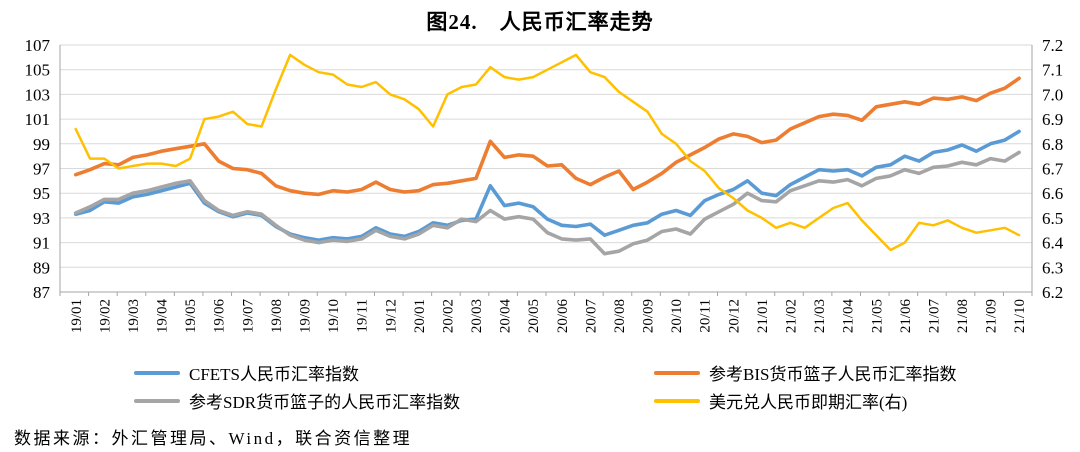 This screenshot has width=1080, height=452. Describe the element at coordinates (1052, 144) in the screenshot. I see `right-axis-tick-label: 6.8` at that location.